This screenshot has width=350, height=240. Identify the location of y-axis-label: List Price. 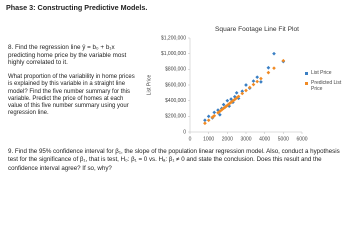
(149, 85).